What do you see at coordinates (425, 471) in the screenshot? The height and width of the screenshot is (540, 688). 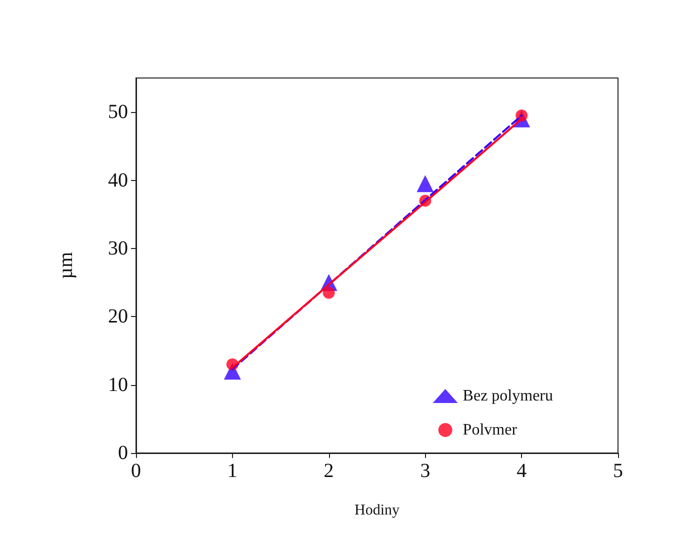 I see `x-tick-label: 3` at bounding box center [425, 471].